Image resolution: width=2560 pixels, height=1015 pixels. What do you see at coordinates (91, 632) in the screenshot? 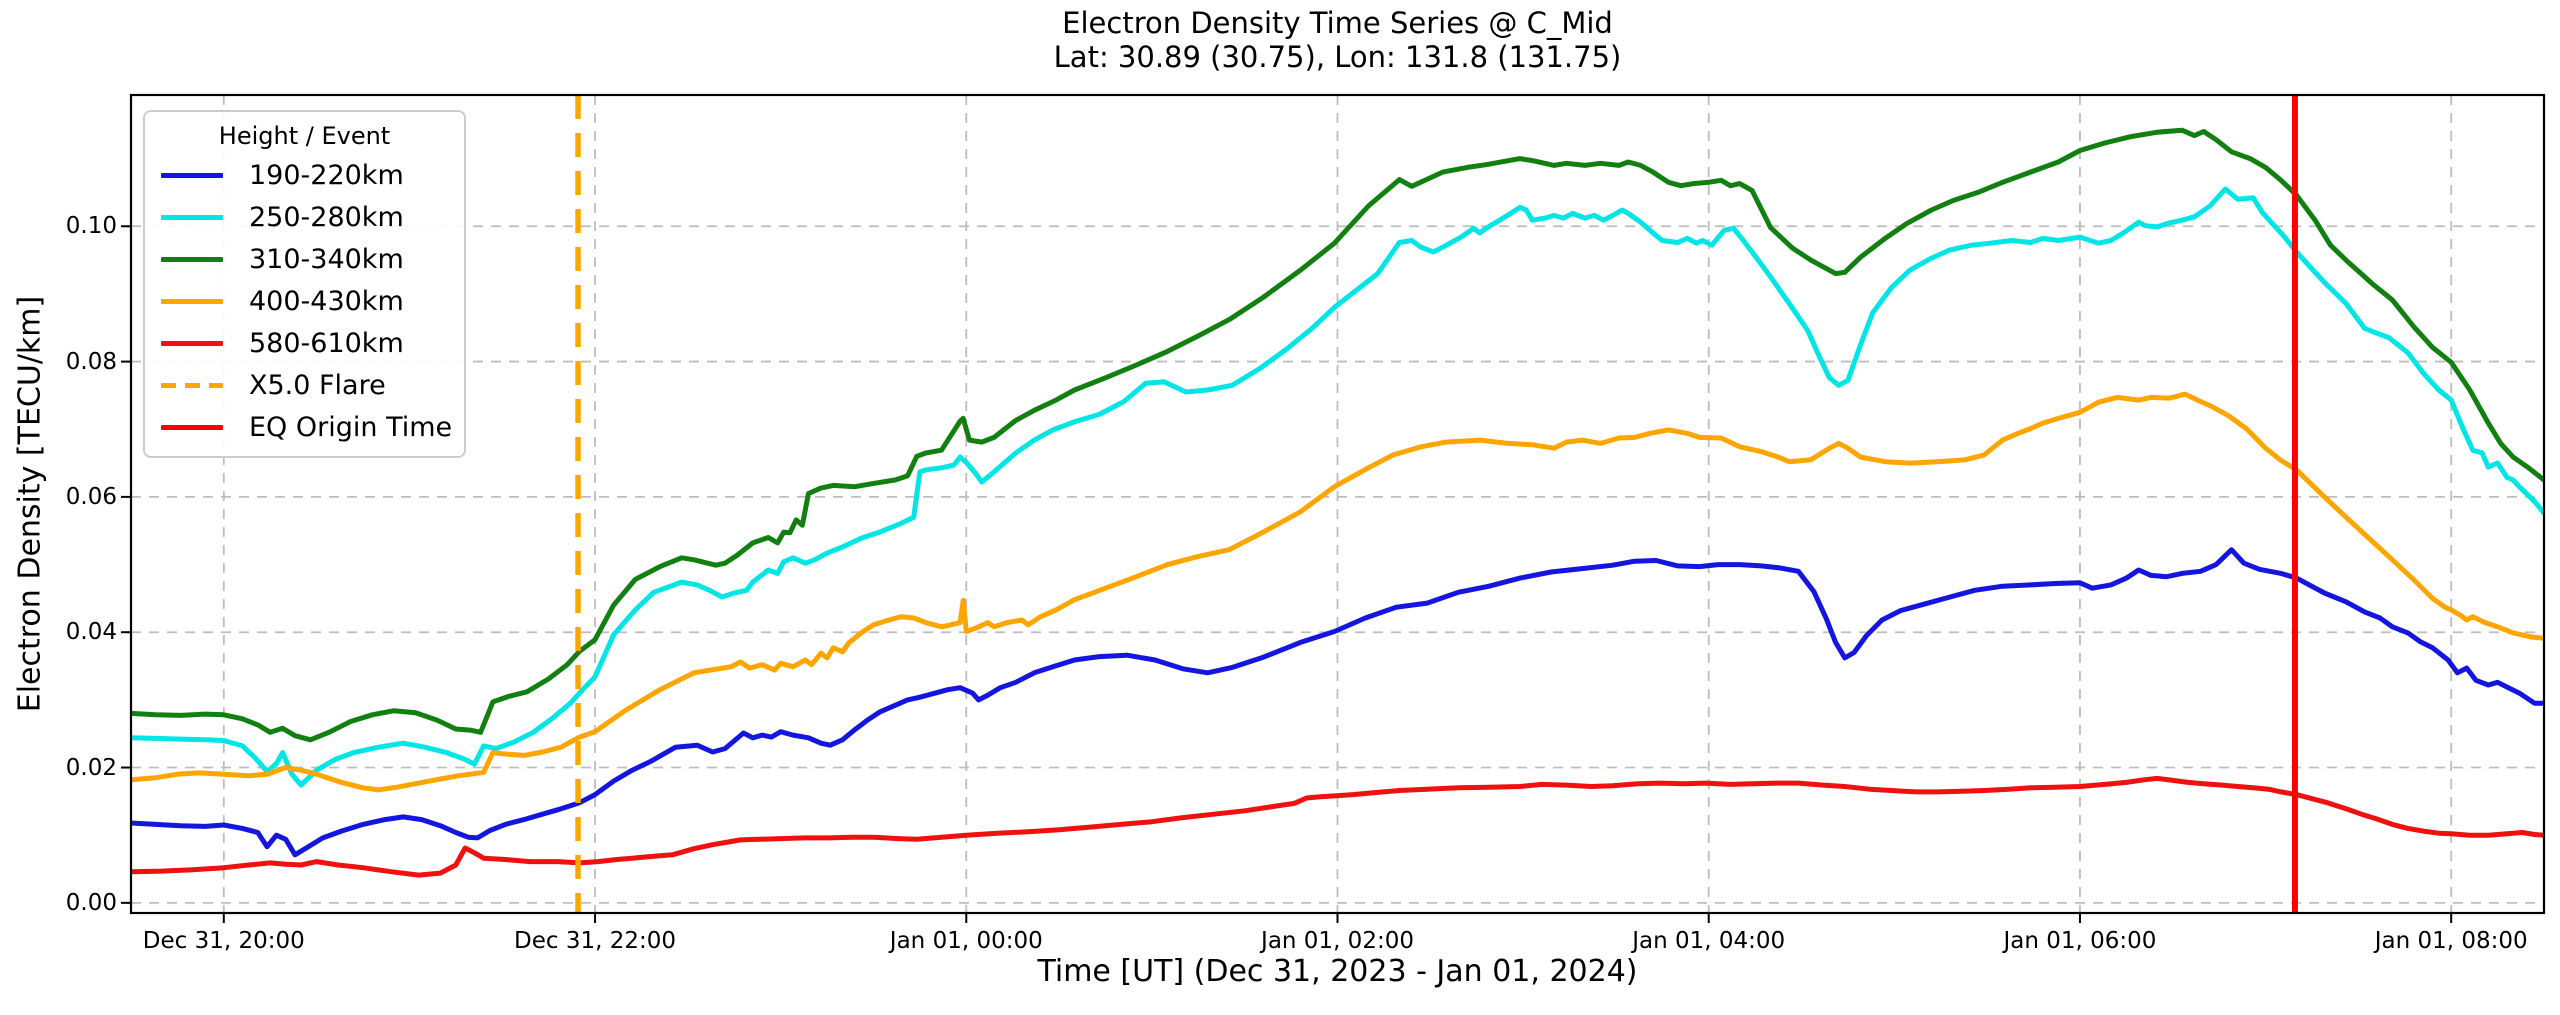
I see `y-tick-label: 0.04` at bounding box center [91, 632].